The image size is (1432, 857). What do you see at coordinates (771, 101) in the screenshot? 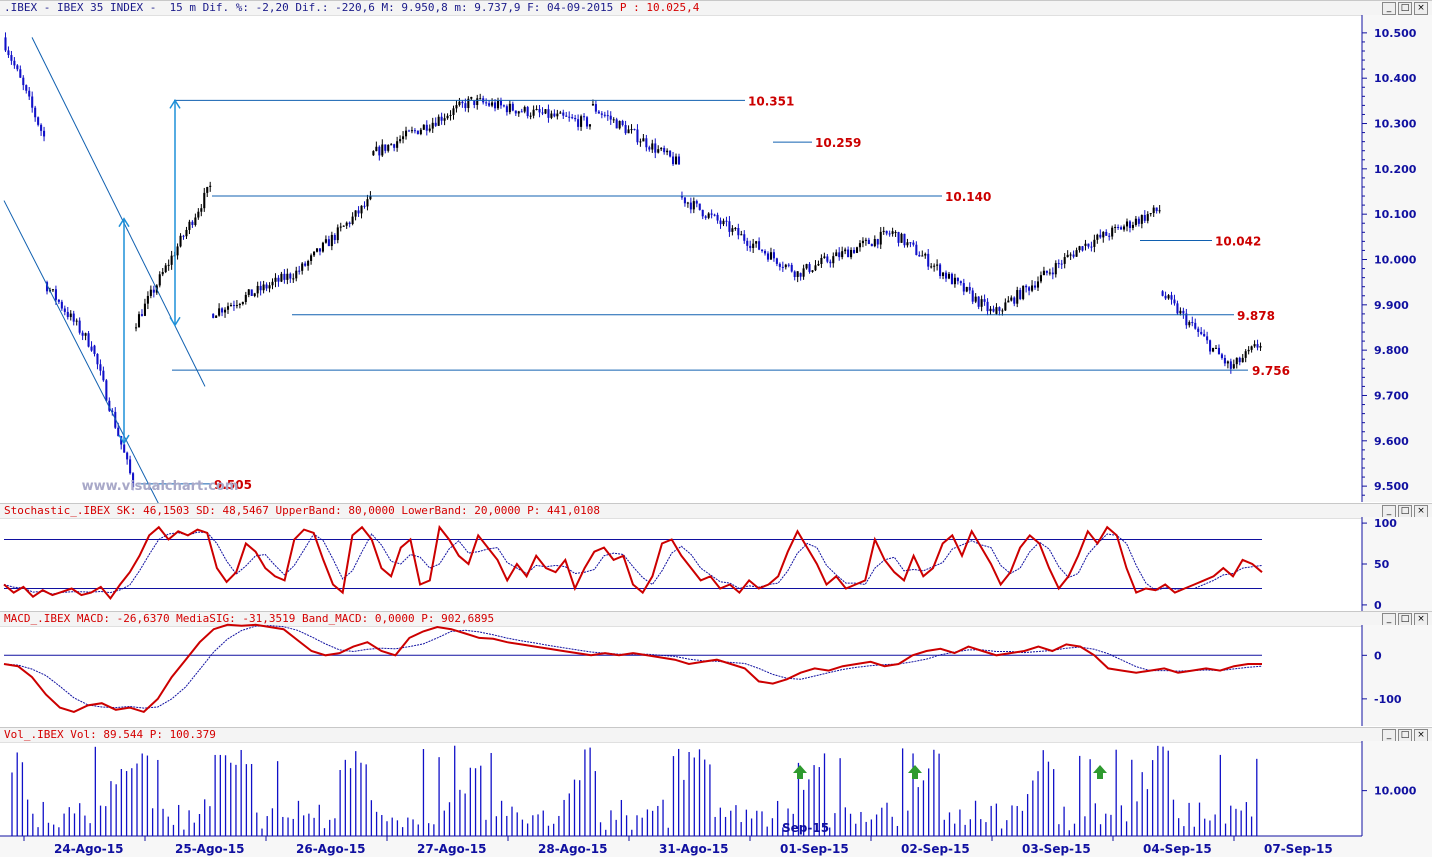
I see `level-label: 10.351` at bounding box center [771, 101].